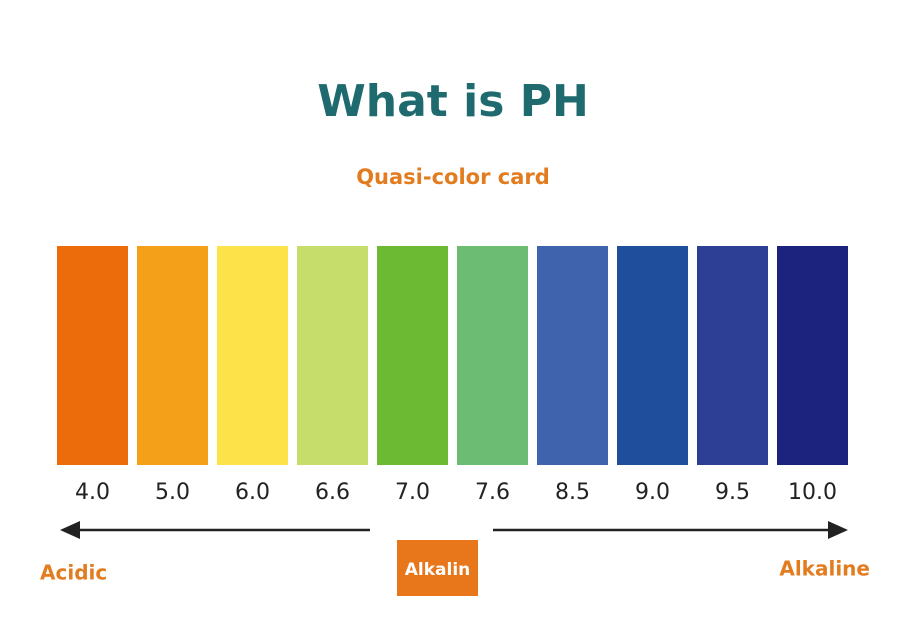  I want to click on ph-label: 9.5, so click(732, 492).